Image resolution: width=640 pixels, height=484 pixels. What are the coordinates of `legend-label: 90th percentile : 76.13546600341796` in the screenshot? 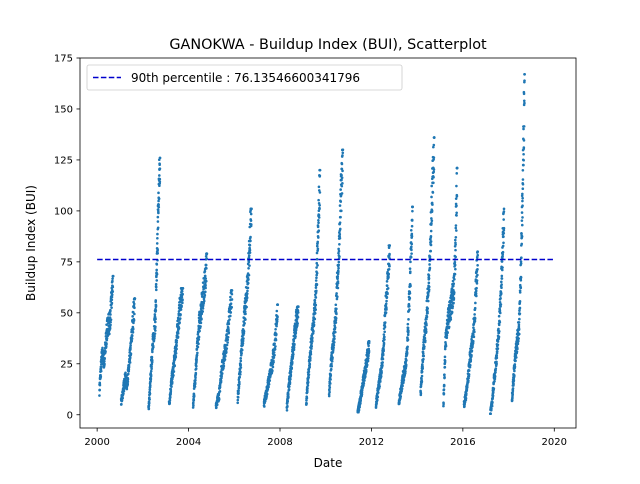 It's located at (245, 78).